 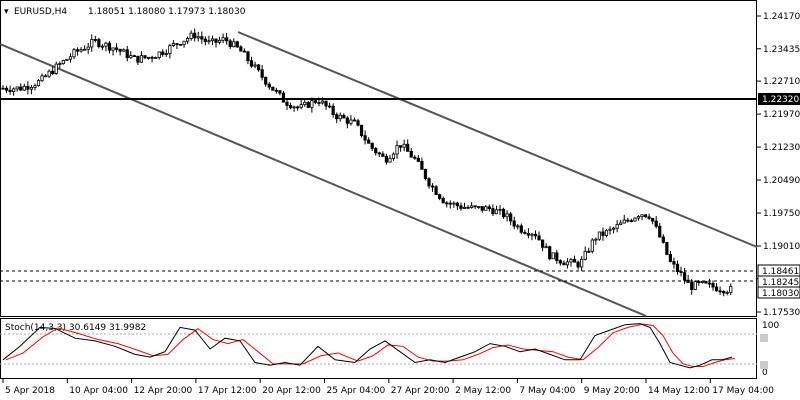 What do you see at coordinates (781, 82) in the screenshot?
I see `price-tick-label: 1.22710` at bounding box center [781, 82].